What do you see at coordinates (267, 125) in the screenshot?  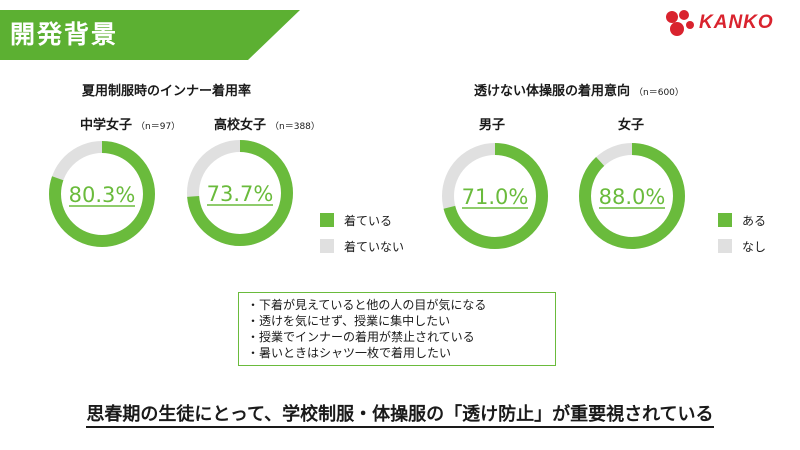 I see `chart-label-high-school: 高校女子 （n＝388）` at bounding box center [267, 125].